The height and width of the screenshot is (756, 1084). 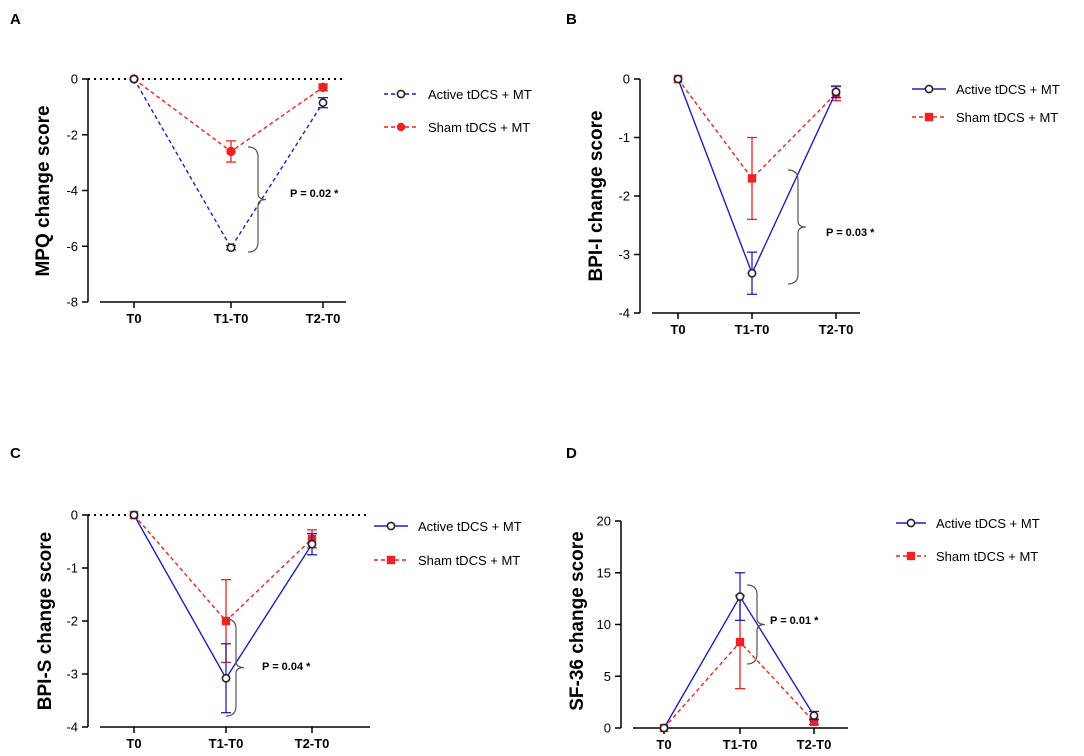 What do you see at coordinates (72, 246) in the screenshot?
I see `y-tick-label: -6` at bounding box center [72, 246].